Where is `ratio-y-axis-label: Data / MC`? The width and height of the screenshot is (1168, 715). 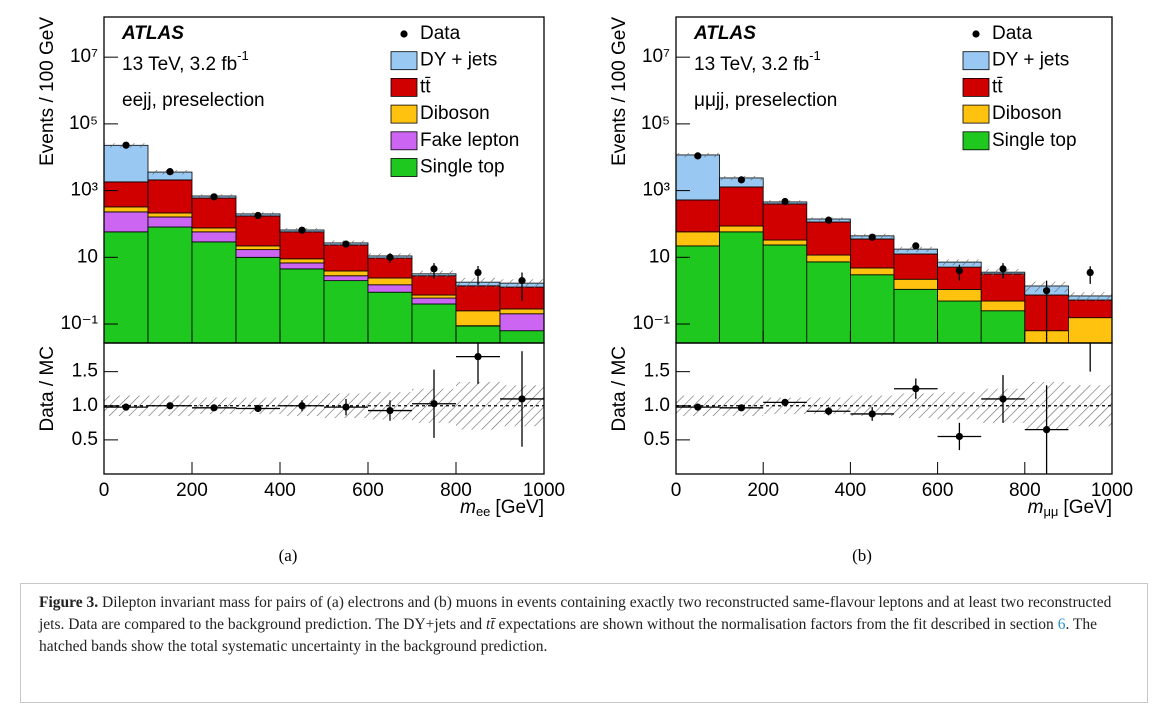 ratio-y-axis-label: Data / MC is located at coordinates (619, 389).